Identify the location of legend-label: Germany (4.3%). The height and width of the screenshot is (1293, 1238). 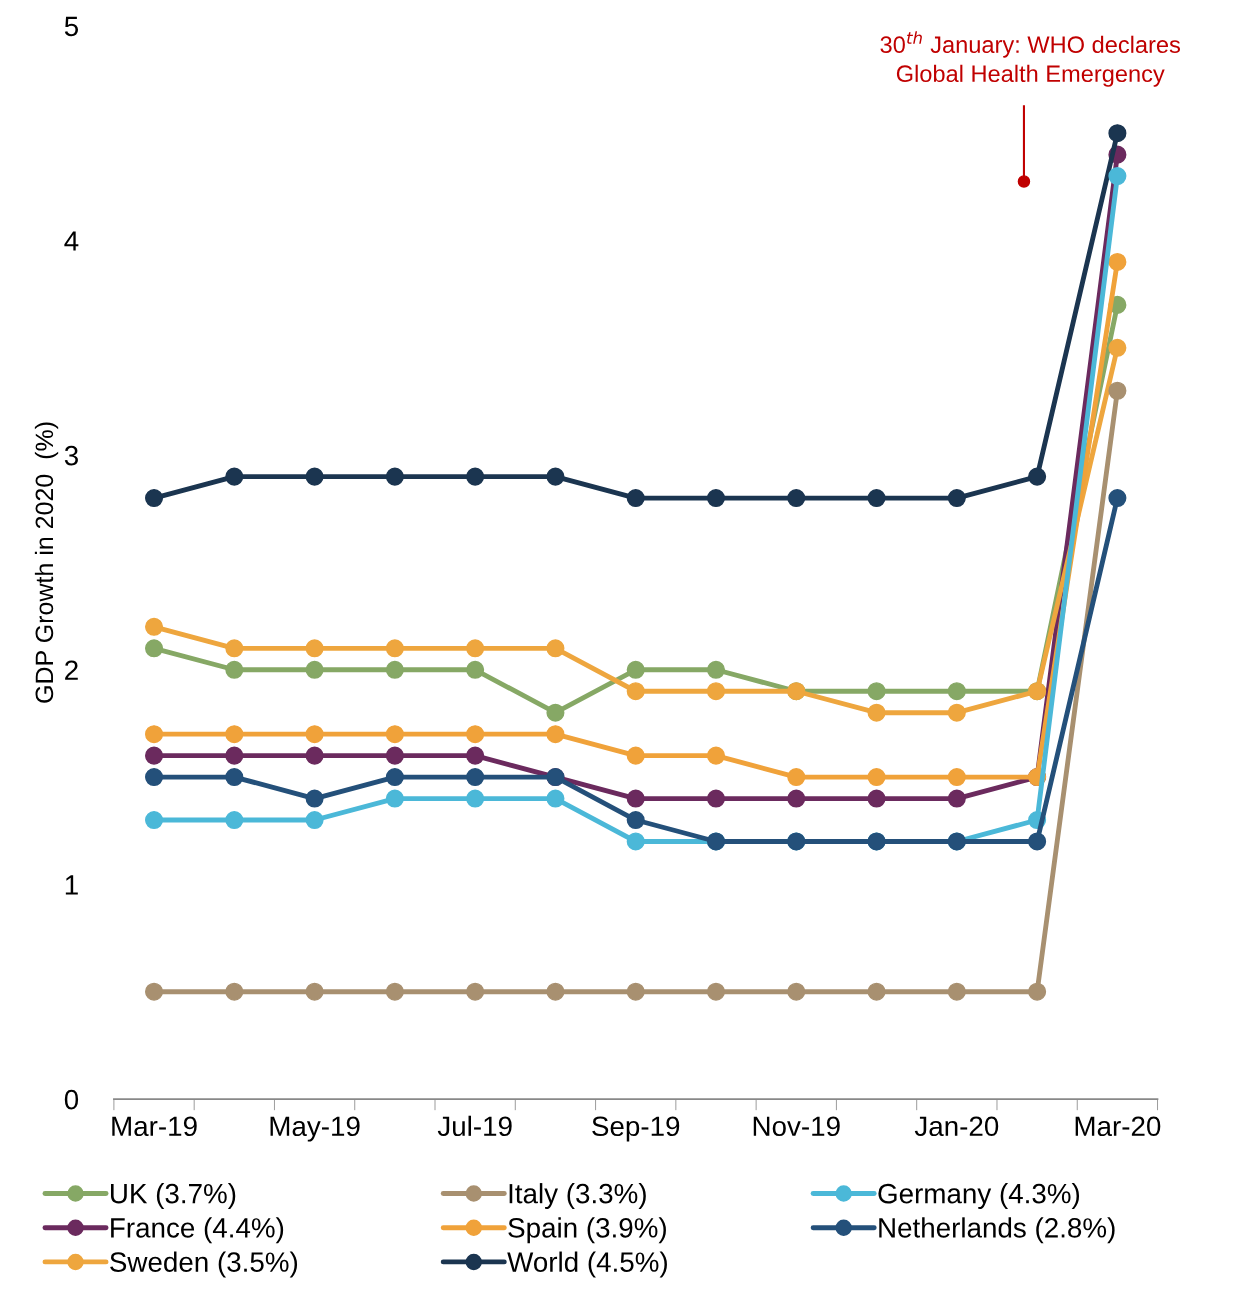
(979, 1196).